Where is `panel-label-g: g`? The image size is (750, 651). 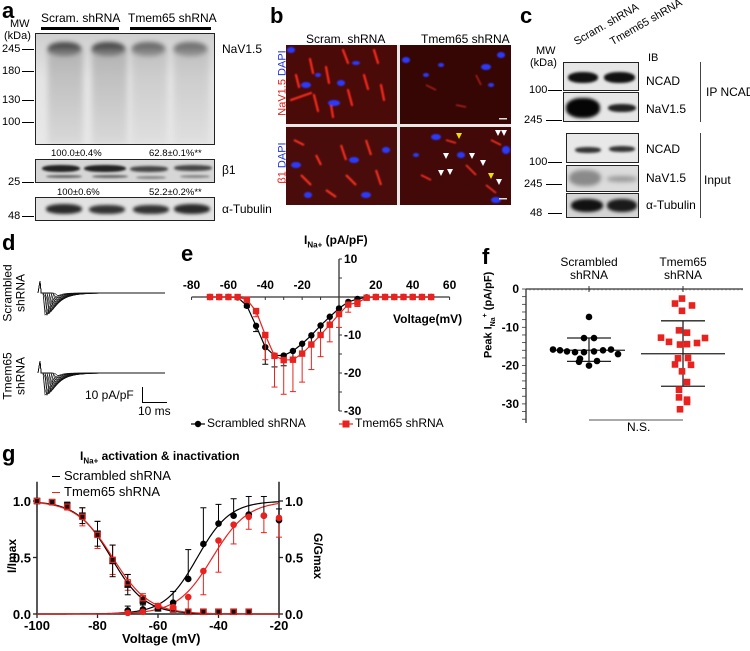 panel-label-g: g is located at coordinates (9, 453).